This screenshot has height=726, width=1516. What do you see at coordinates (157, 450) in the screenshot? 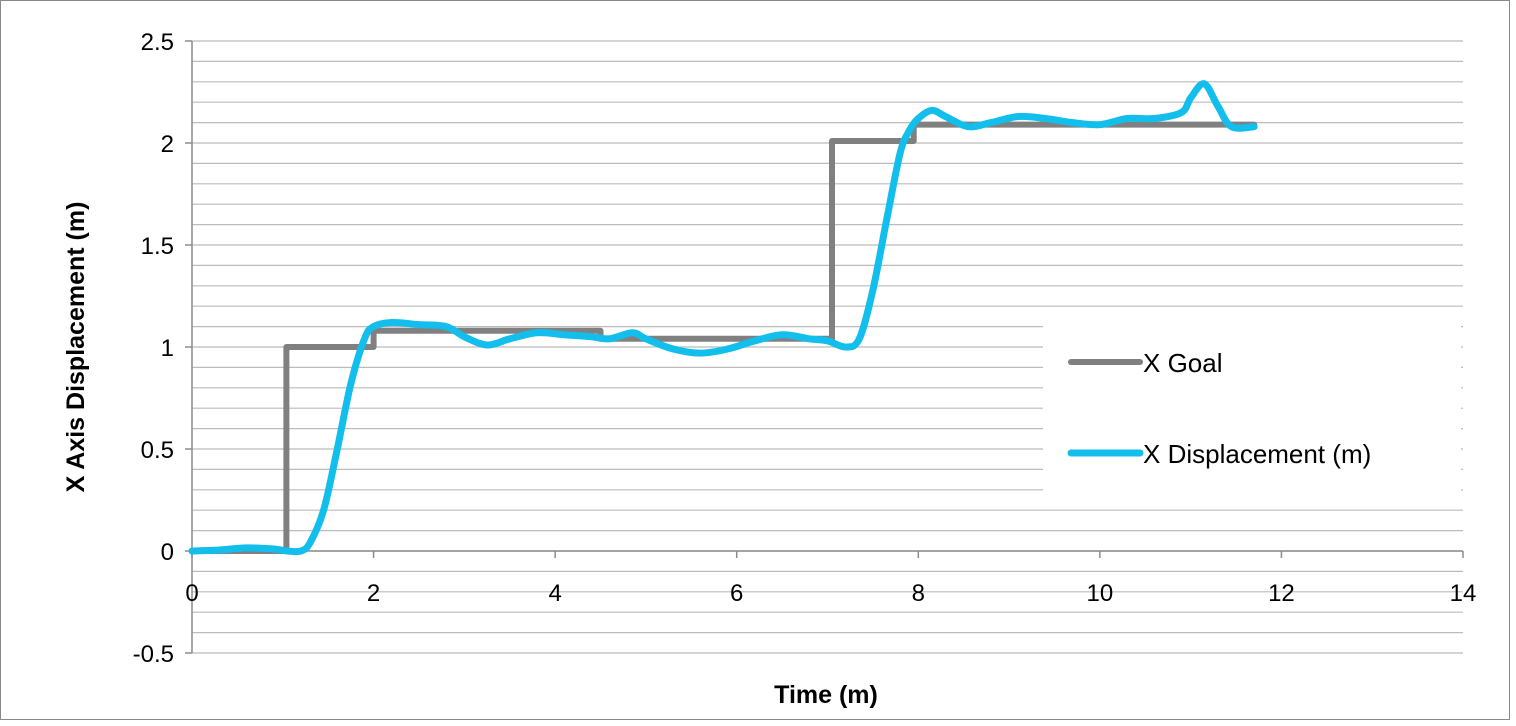
I see `y-tick-label: 0.5` at bounding box center [157, 450].